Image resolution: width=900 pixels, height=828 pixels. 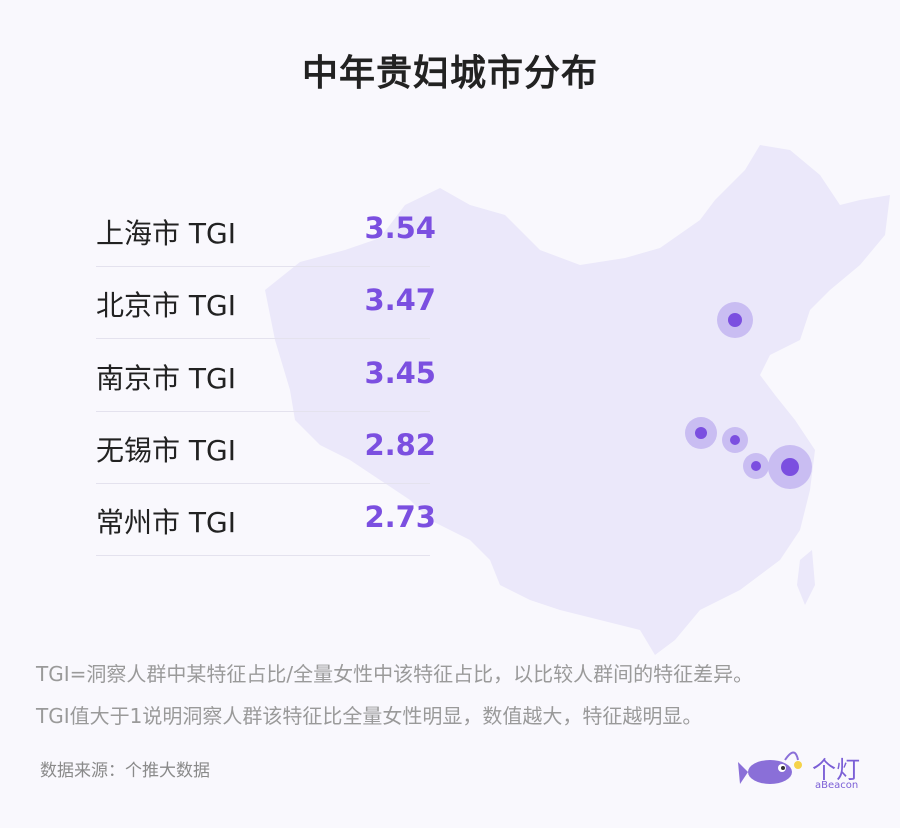 What do you see at coordinates (400, 444) in the screenshot?
I see `tgi-value: 2.82` at bounding box center [400, 444].